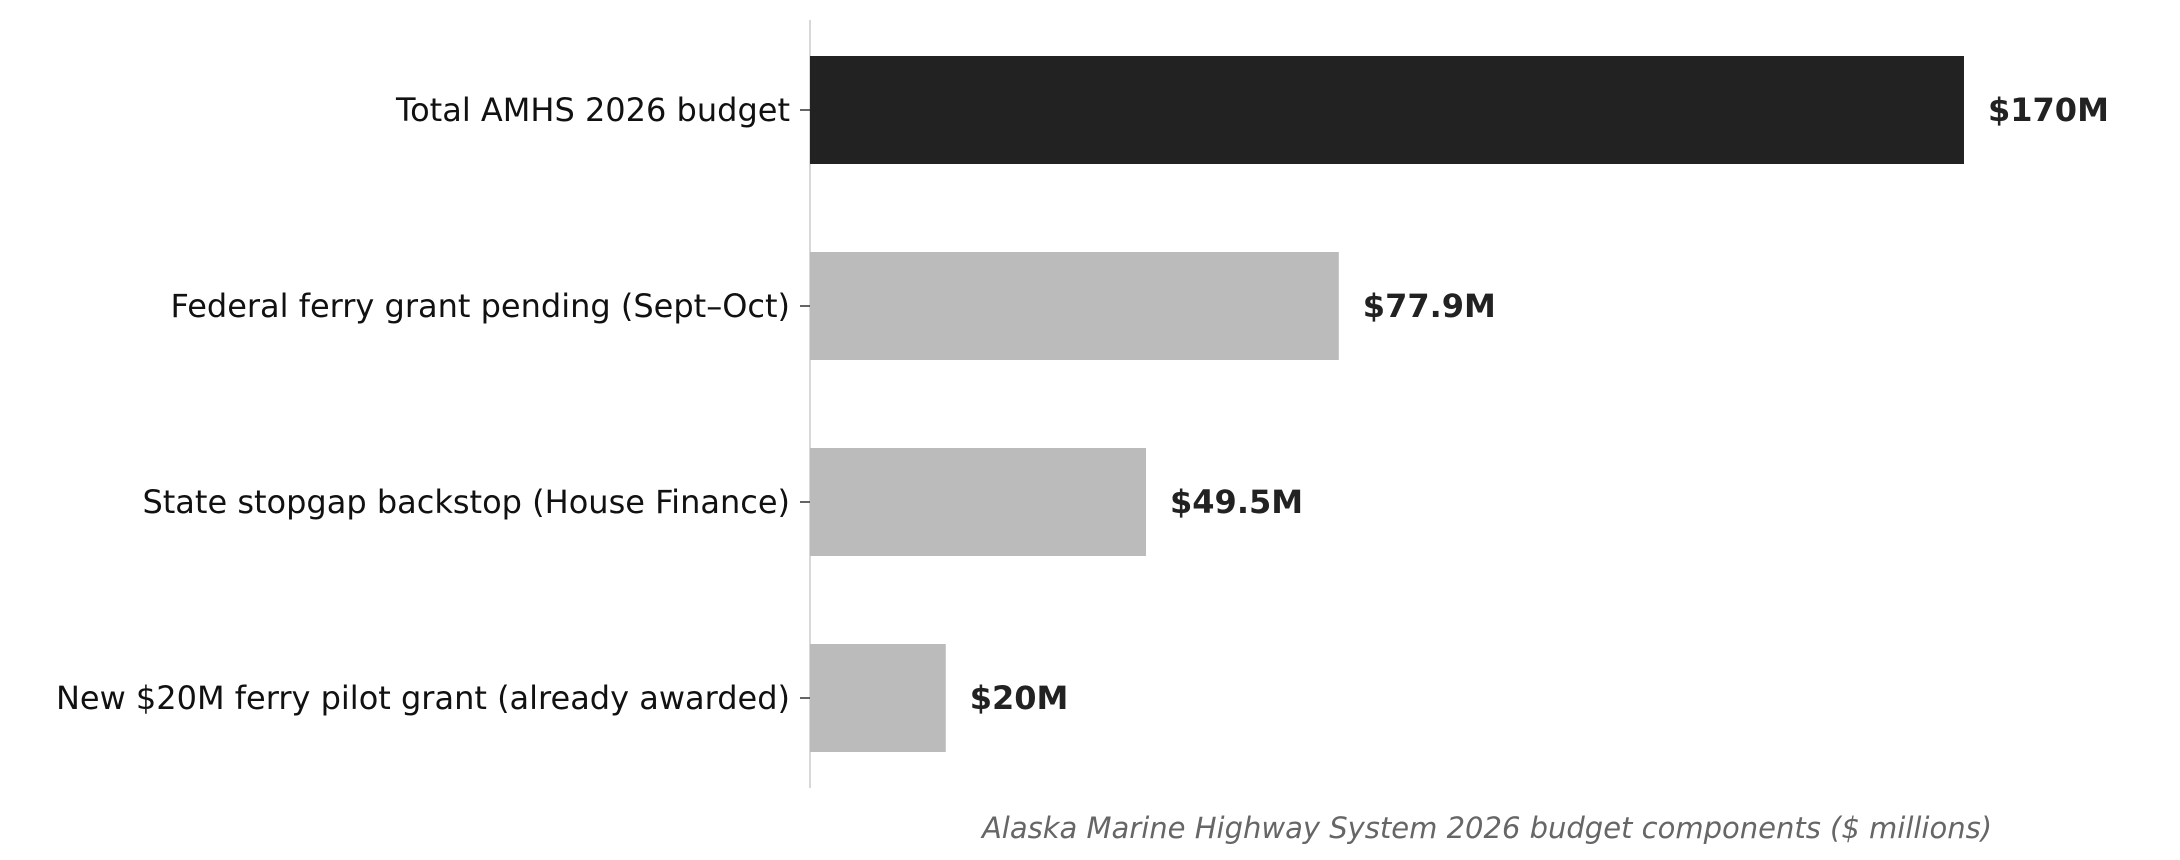  Describe the element at coordinates (1429, 306) in the screenshot. I see `value-label-1: $77.9M` at that location.